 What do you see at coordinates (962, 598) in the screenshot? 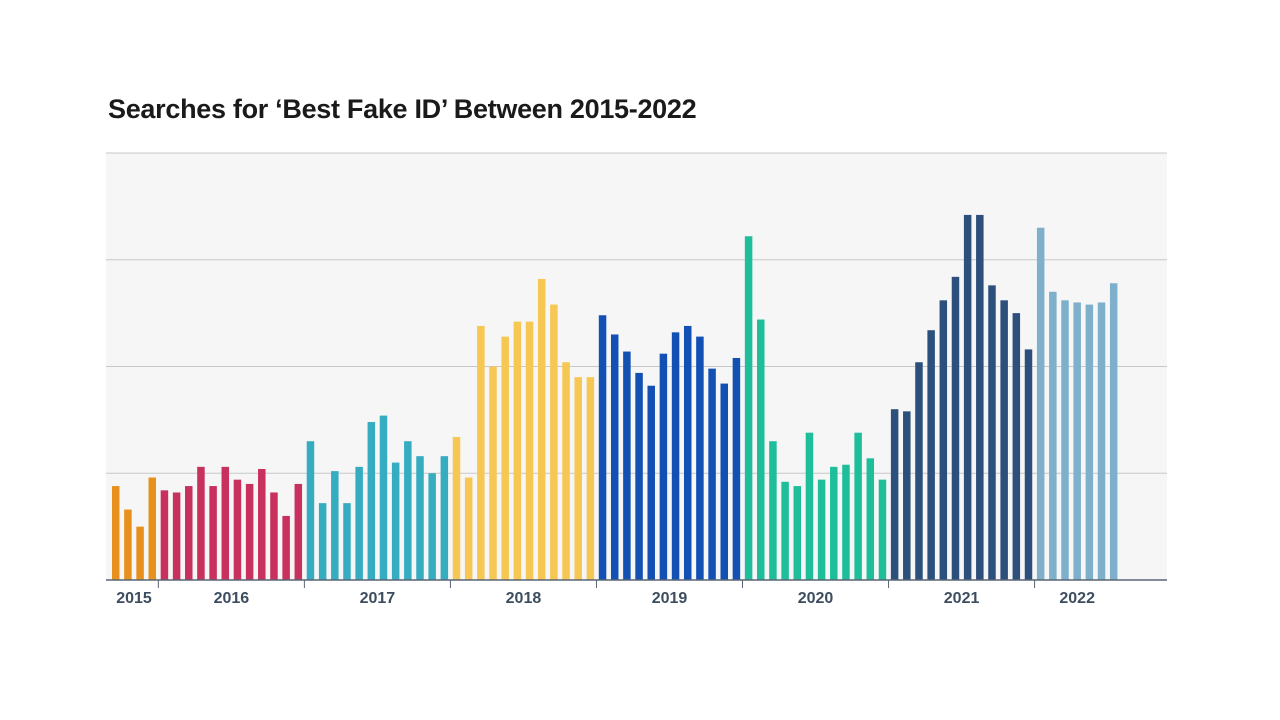
I see `x-tick-label: 2021` at bounding box center [962, 598].